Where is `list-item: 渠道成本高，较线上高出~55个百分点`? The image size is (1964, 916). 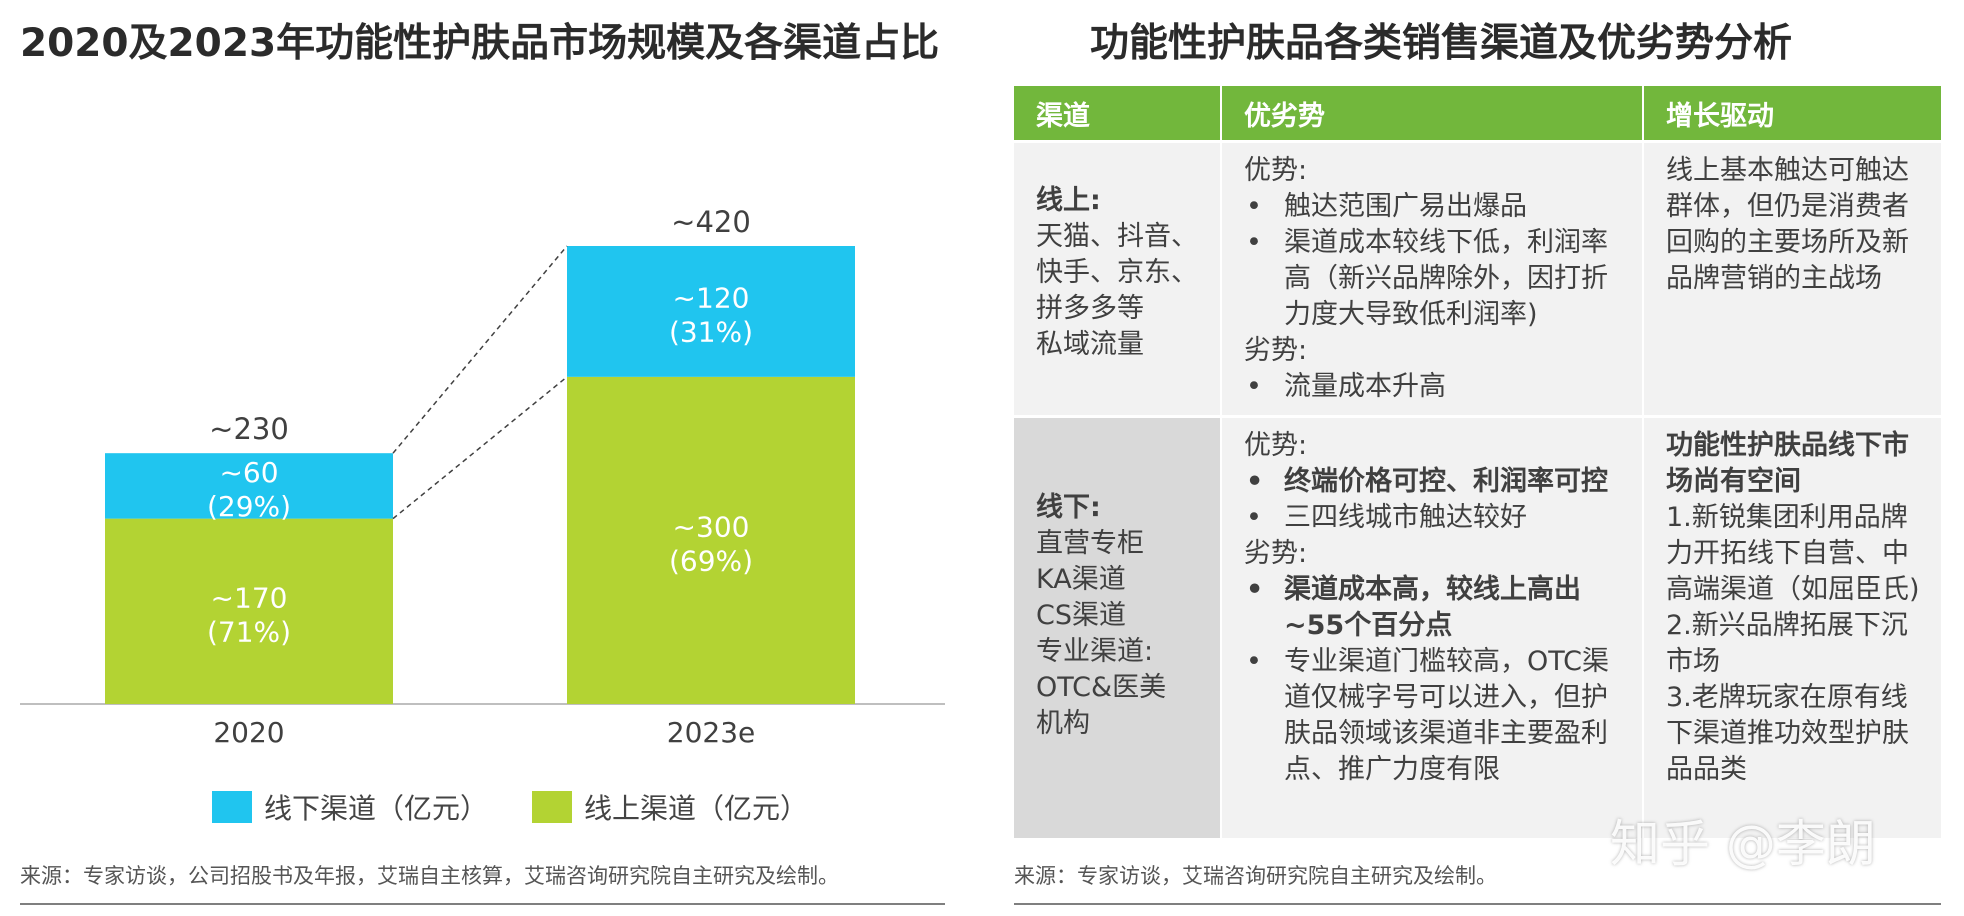 list-item: 渠道成本高，较线上高出~55个百分点 is located at coordinates (1436, 608).